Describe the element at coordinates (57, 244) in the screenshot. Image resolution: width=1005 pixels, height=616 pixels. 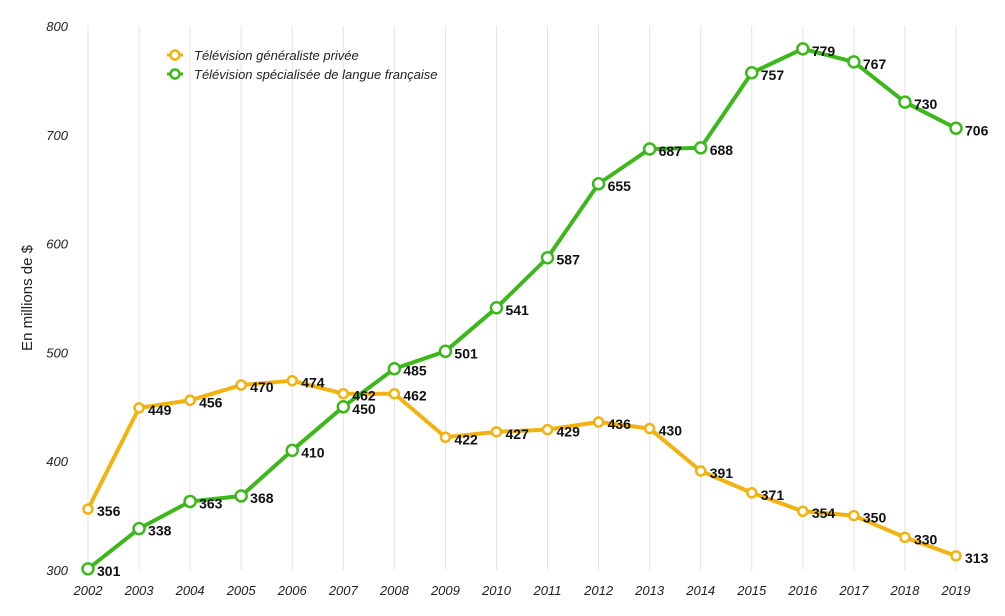
I see `y-tick-label: 600` at that location.